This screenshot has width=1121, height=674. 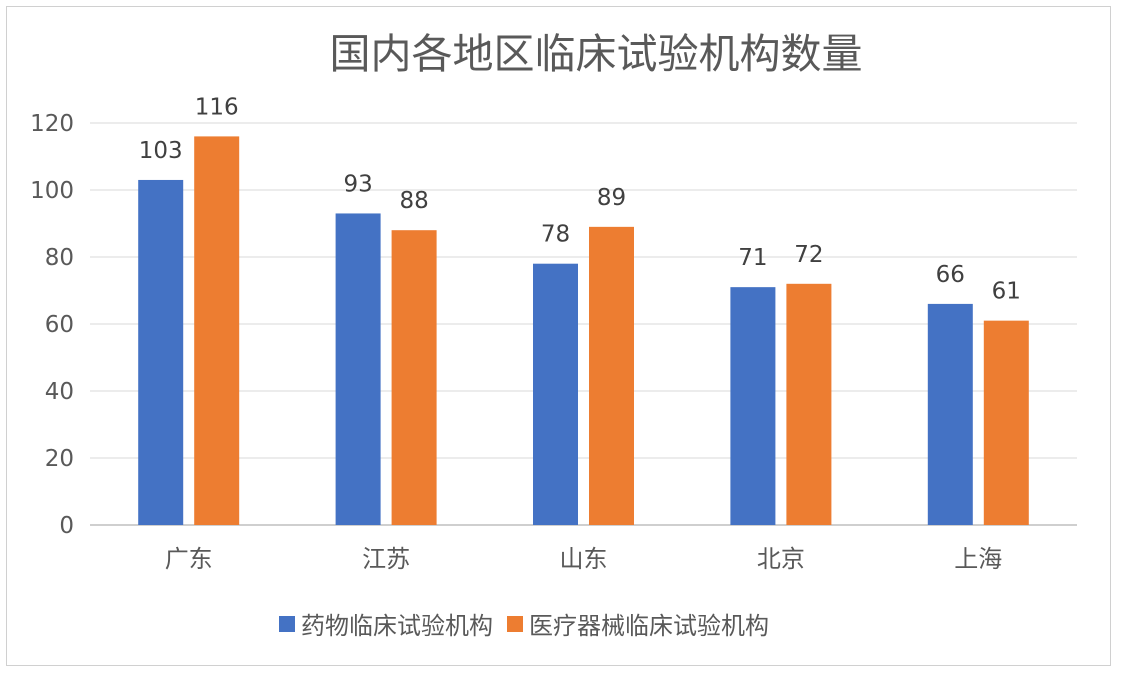 I want to click on y-tick-label: 0, so click(x=66, y=526).